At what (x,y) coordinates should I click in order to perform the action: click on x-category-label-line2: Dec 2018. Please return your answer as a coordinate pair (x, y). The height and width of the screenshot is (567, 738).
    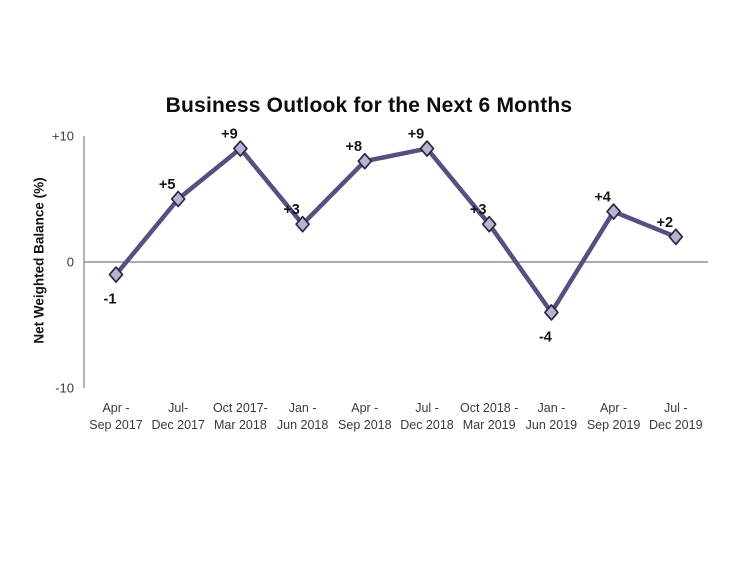
    Looking at the image, I should click on (427, 425).